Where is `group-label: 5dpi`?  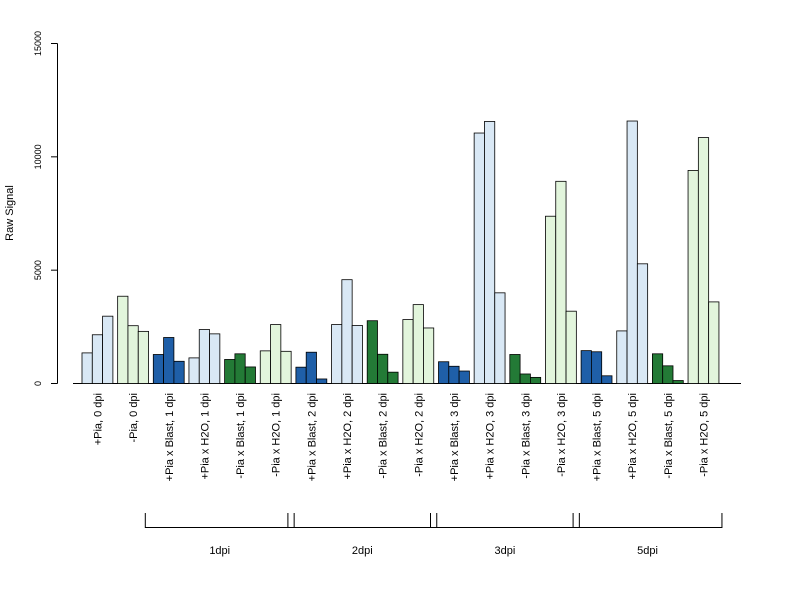
group-label: 5dpi is located at coordinates (647, 551).